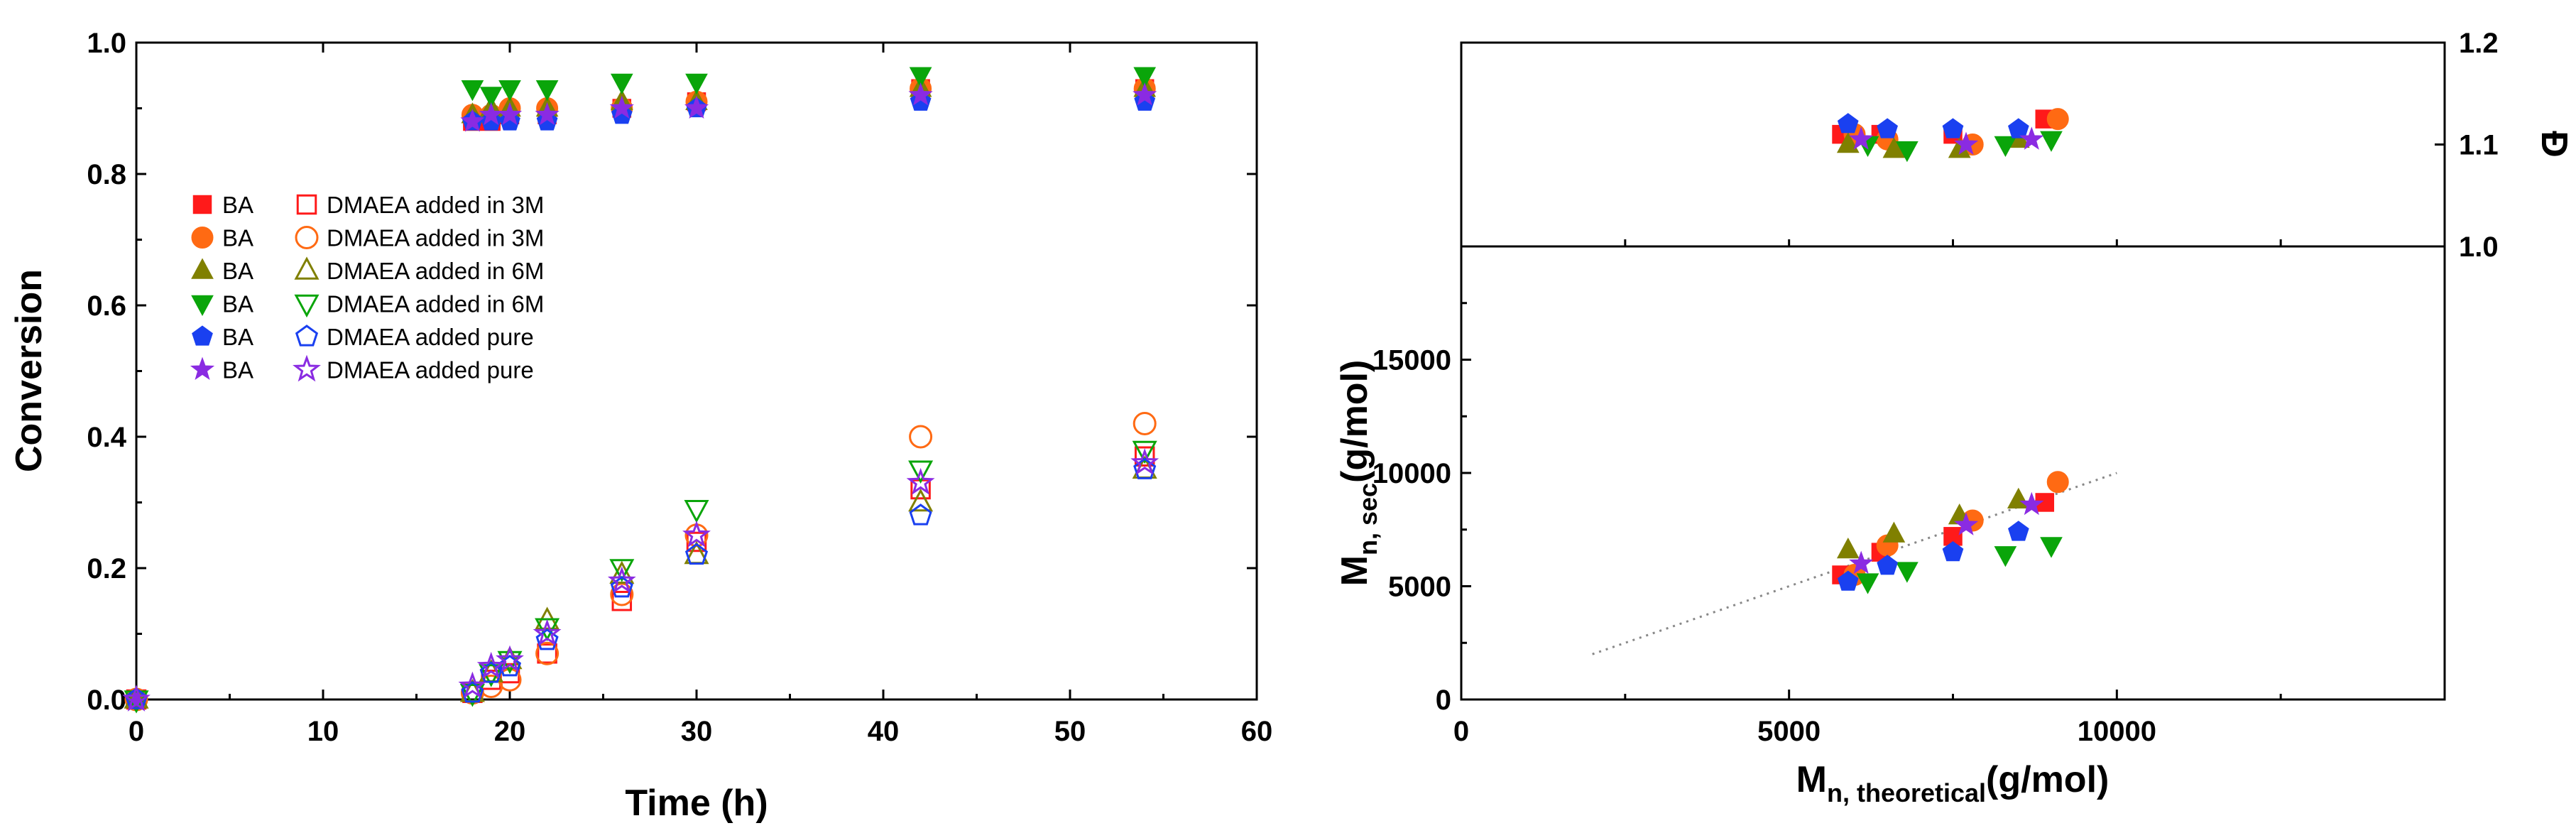  Describe the element at coordinates (106, 701) in the screenshot. I see `y-tick-label: 0.0` at that location.